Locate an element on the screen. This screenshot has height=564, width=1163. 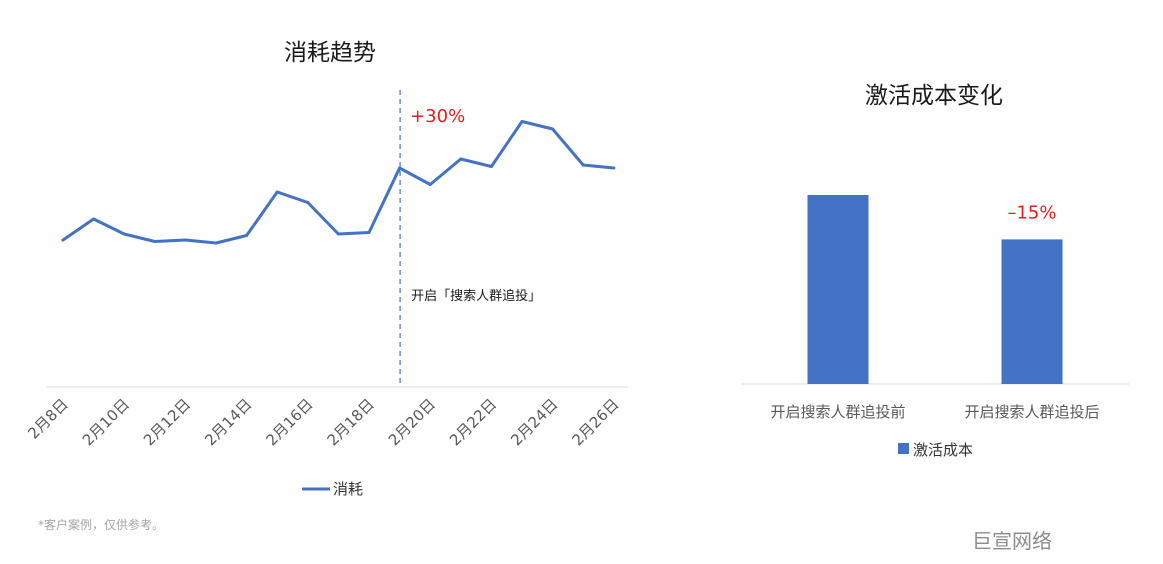
legend-label-activation-cost: 激活成本 is located at coordinates (943, 450).